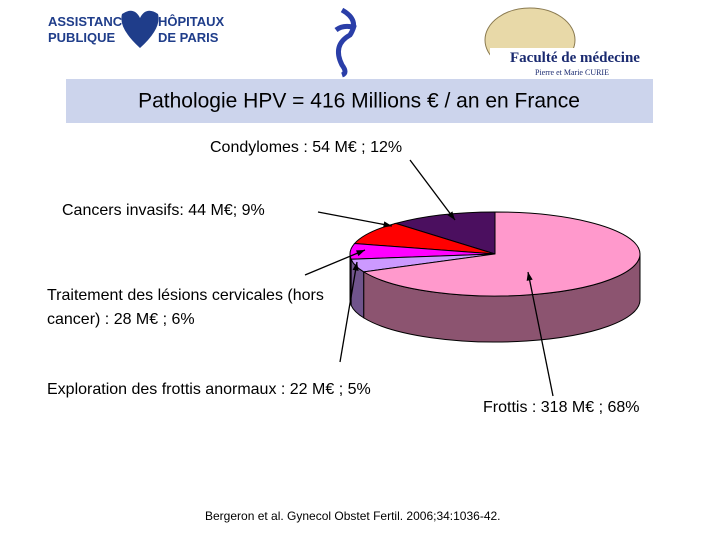 The height and width of the screenshot is (540, 720). Describe the element at coordinates (345, 42) in the screenshot. I see `logo-figure` at that location.